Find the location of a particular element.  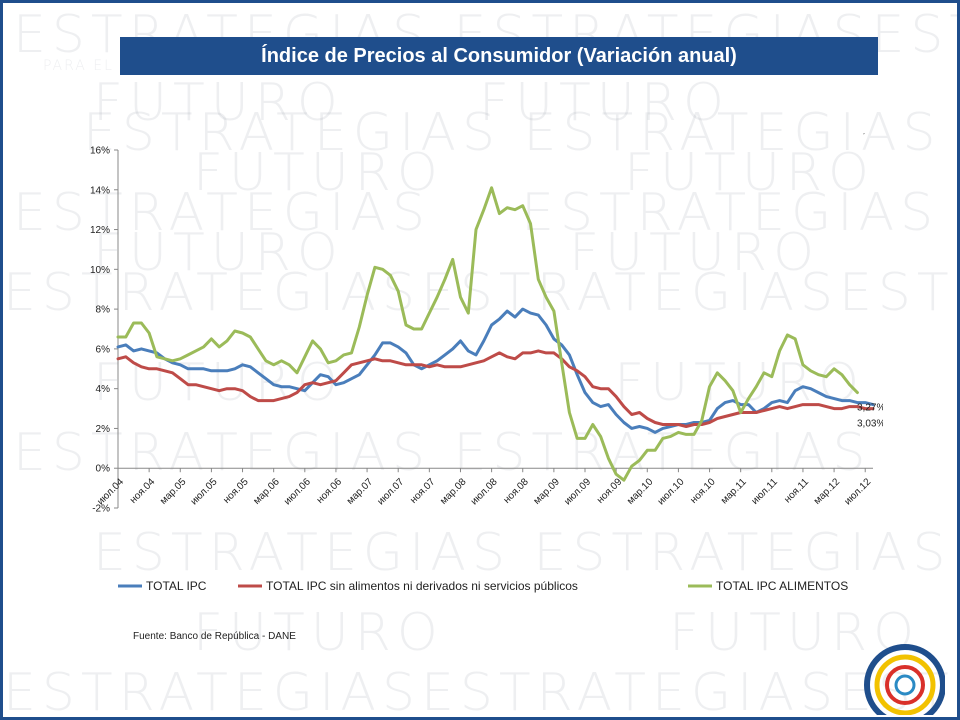

y-tick-label: 16% is located at coordinates (100, 151).